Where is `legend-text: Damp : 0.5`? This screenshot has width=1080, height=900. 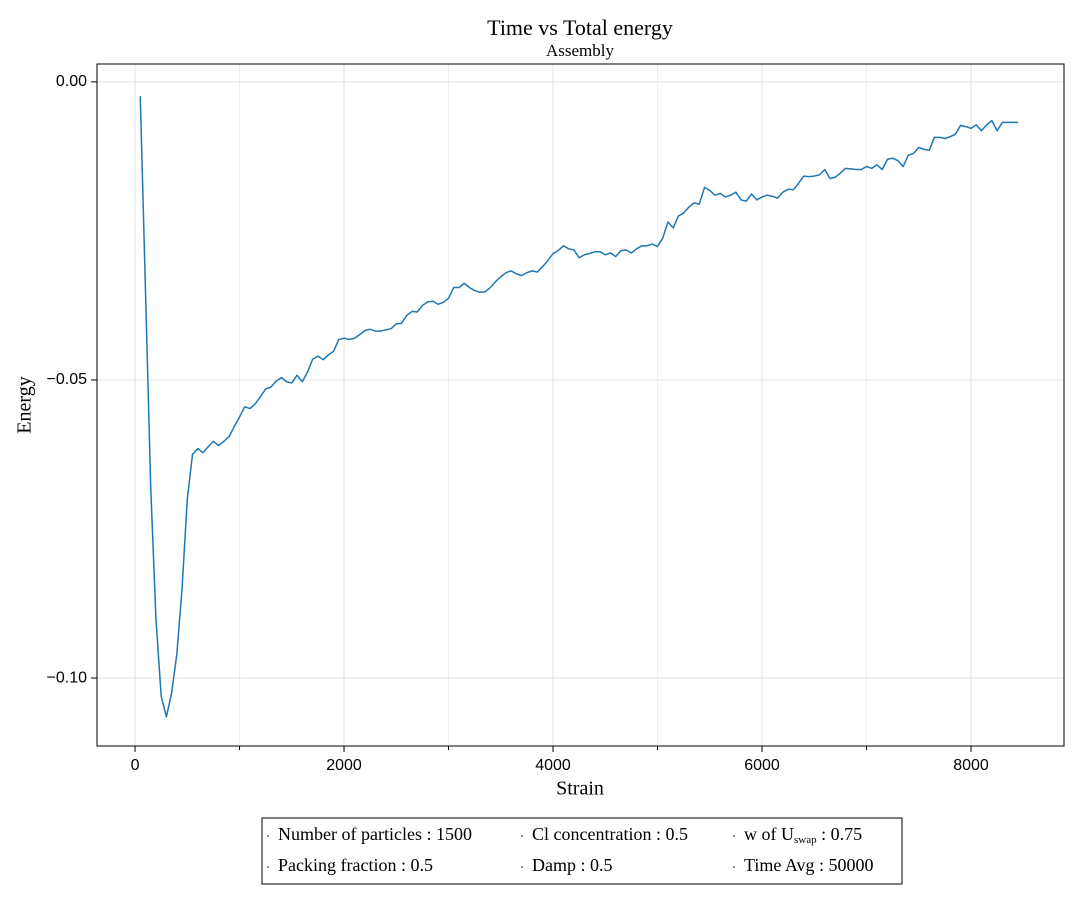
legend-text: Damp : 0.5 is located at coordinates (572, 865).